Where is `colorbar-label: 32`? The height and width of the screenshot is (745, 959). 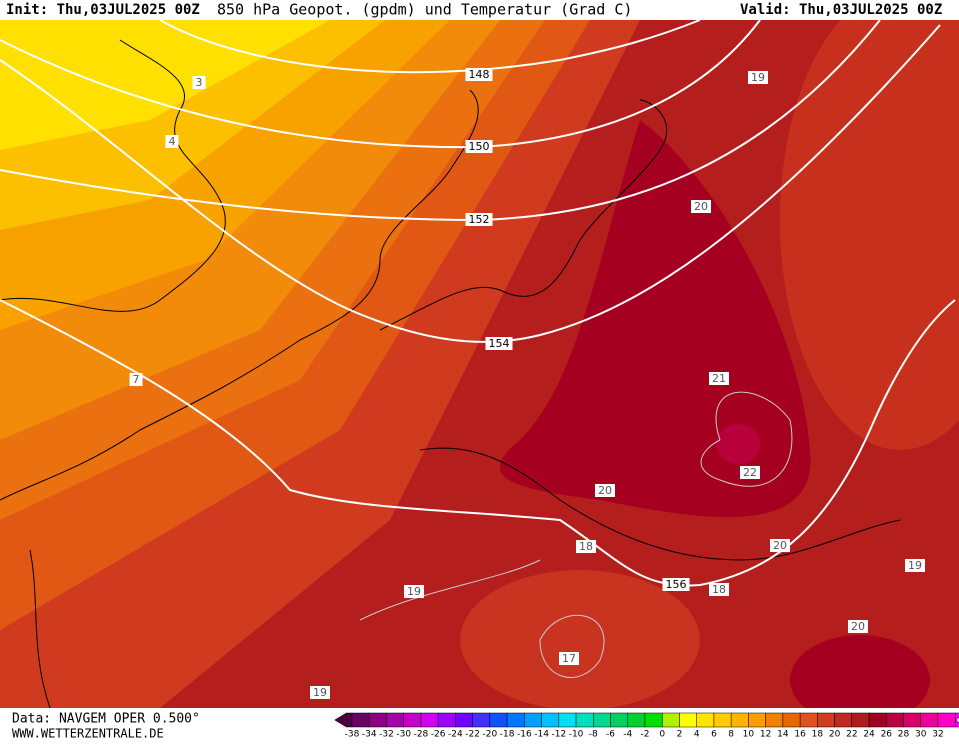 colorbar-label: 32 is located at coordinates (937, 735).